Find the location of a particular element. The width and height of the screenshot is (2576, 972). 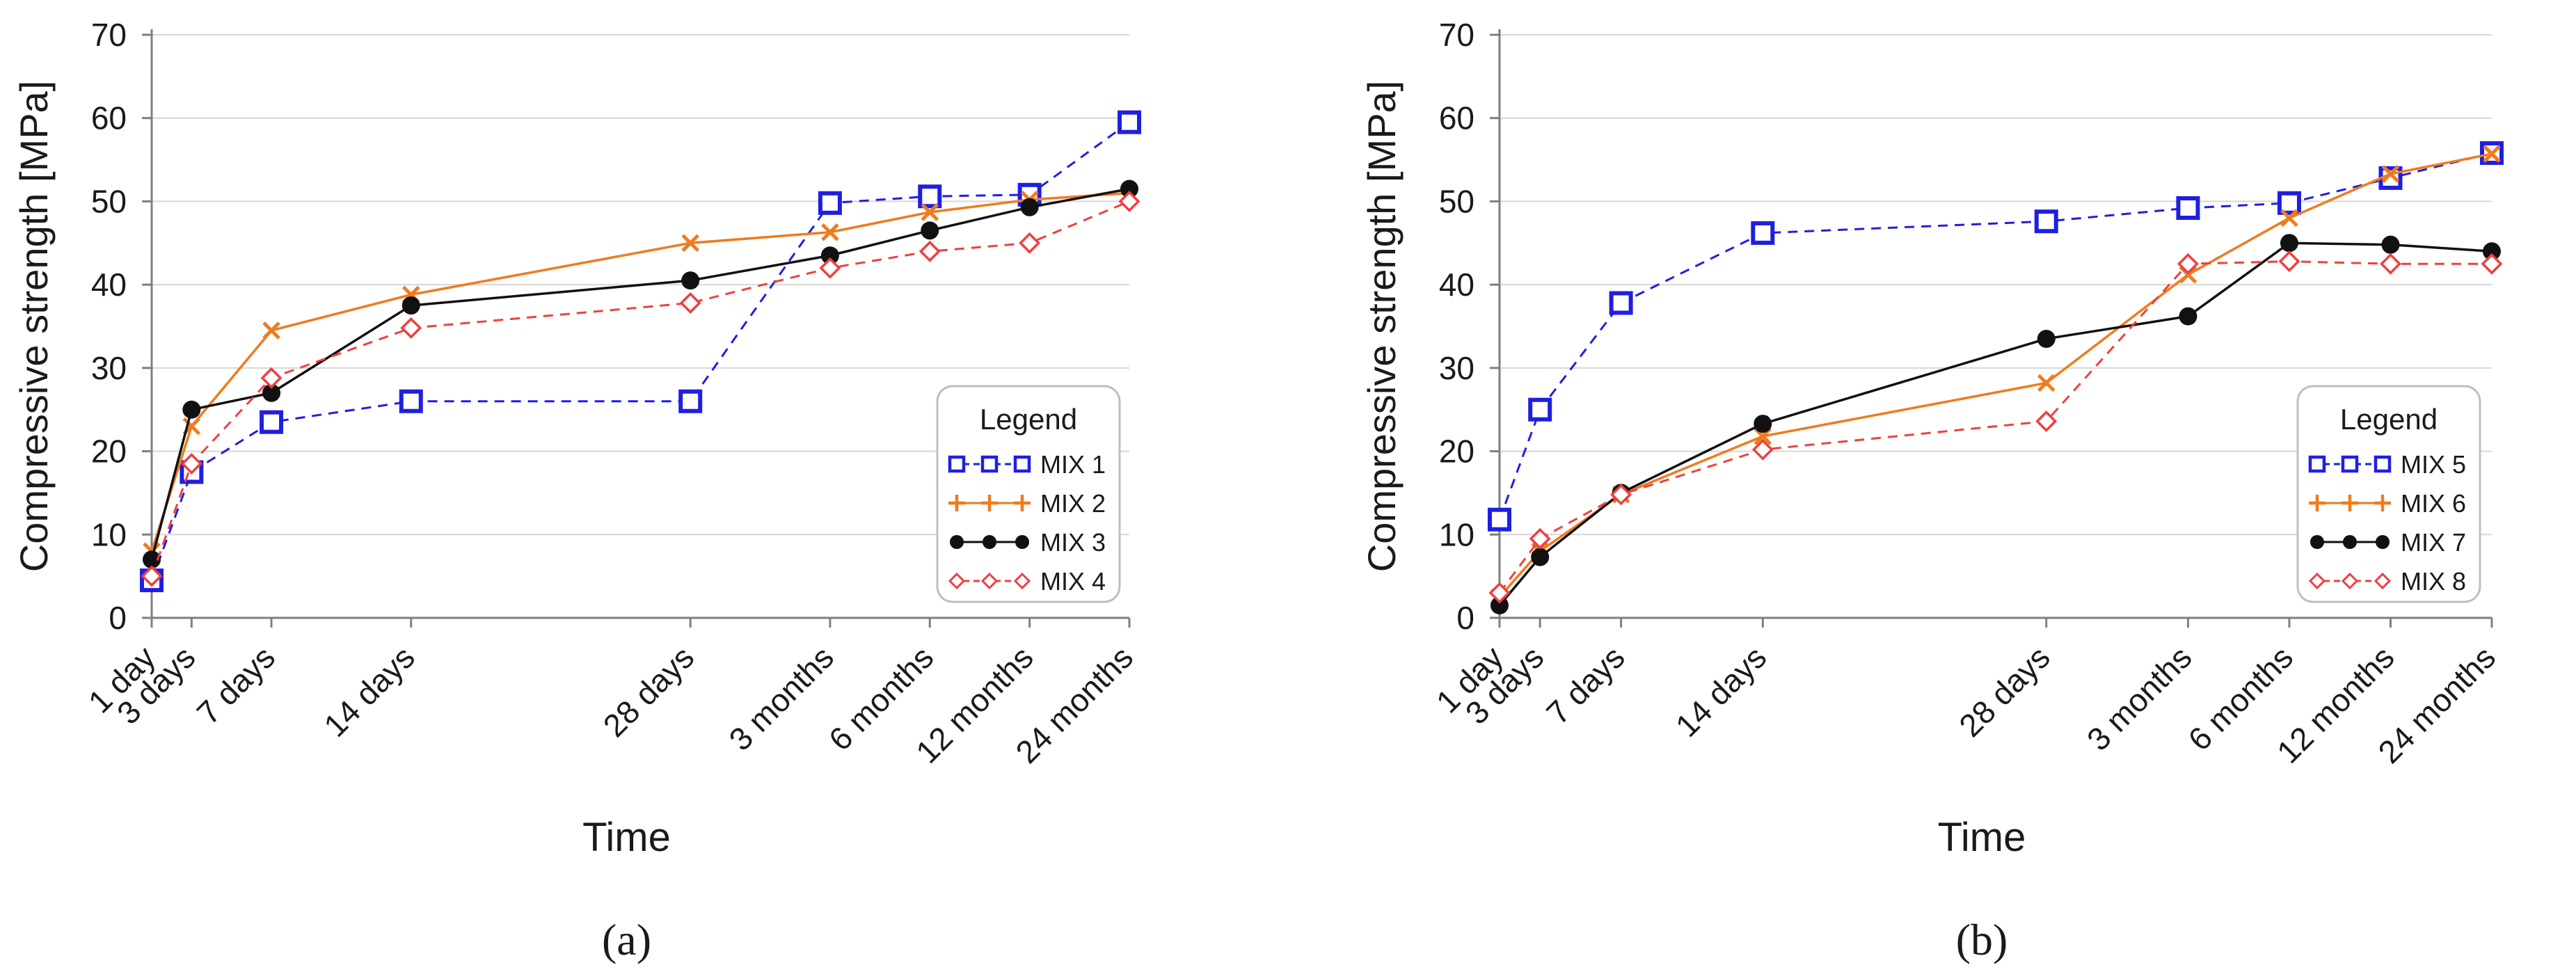

legend-label: MIX 4 is located at coordinates (1073, 581).